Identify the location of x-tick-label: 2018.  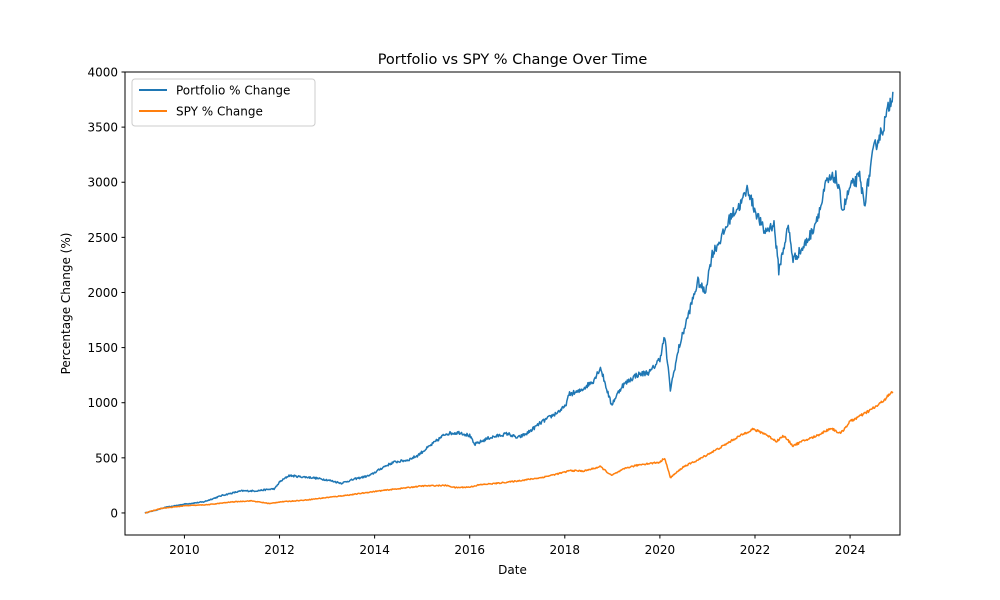
(565, 550).